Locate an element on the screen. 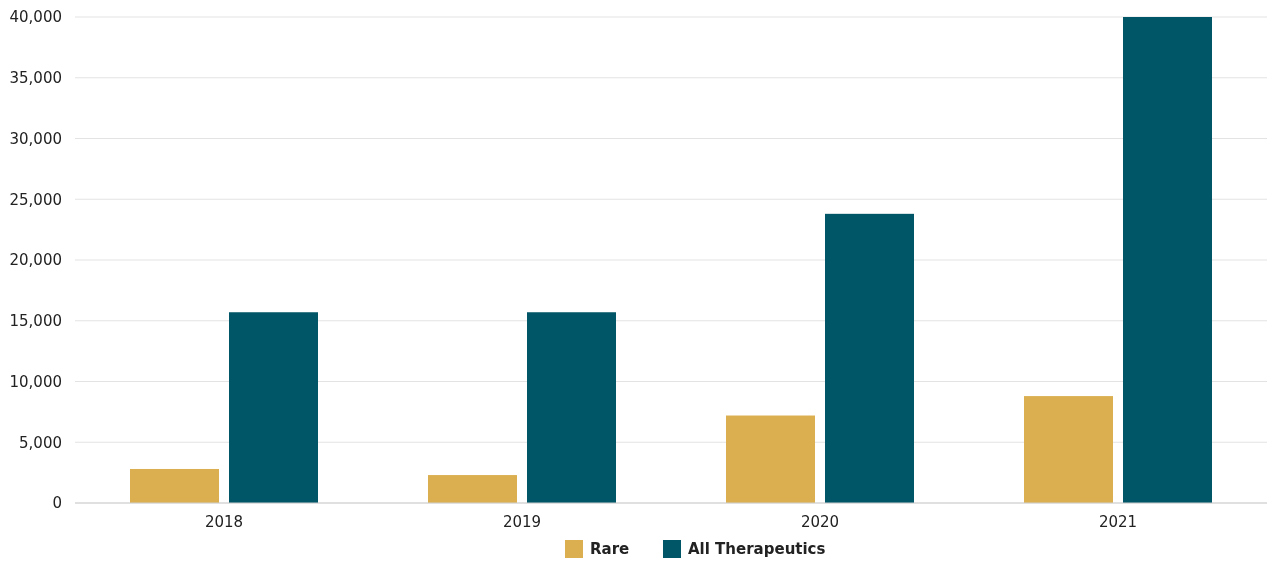  y-tick-label: 15,000 is located at coordinates (35, 321).